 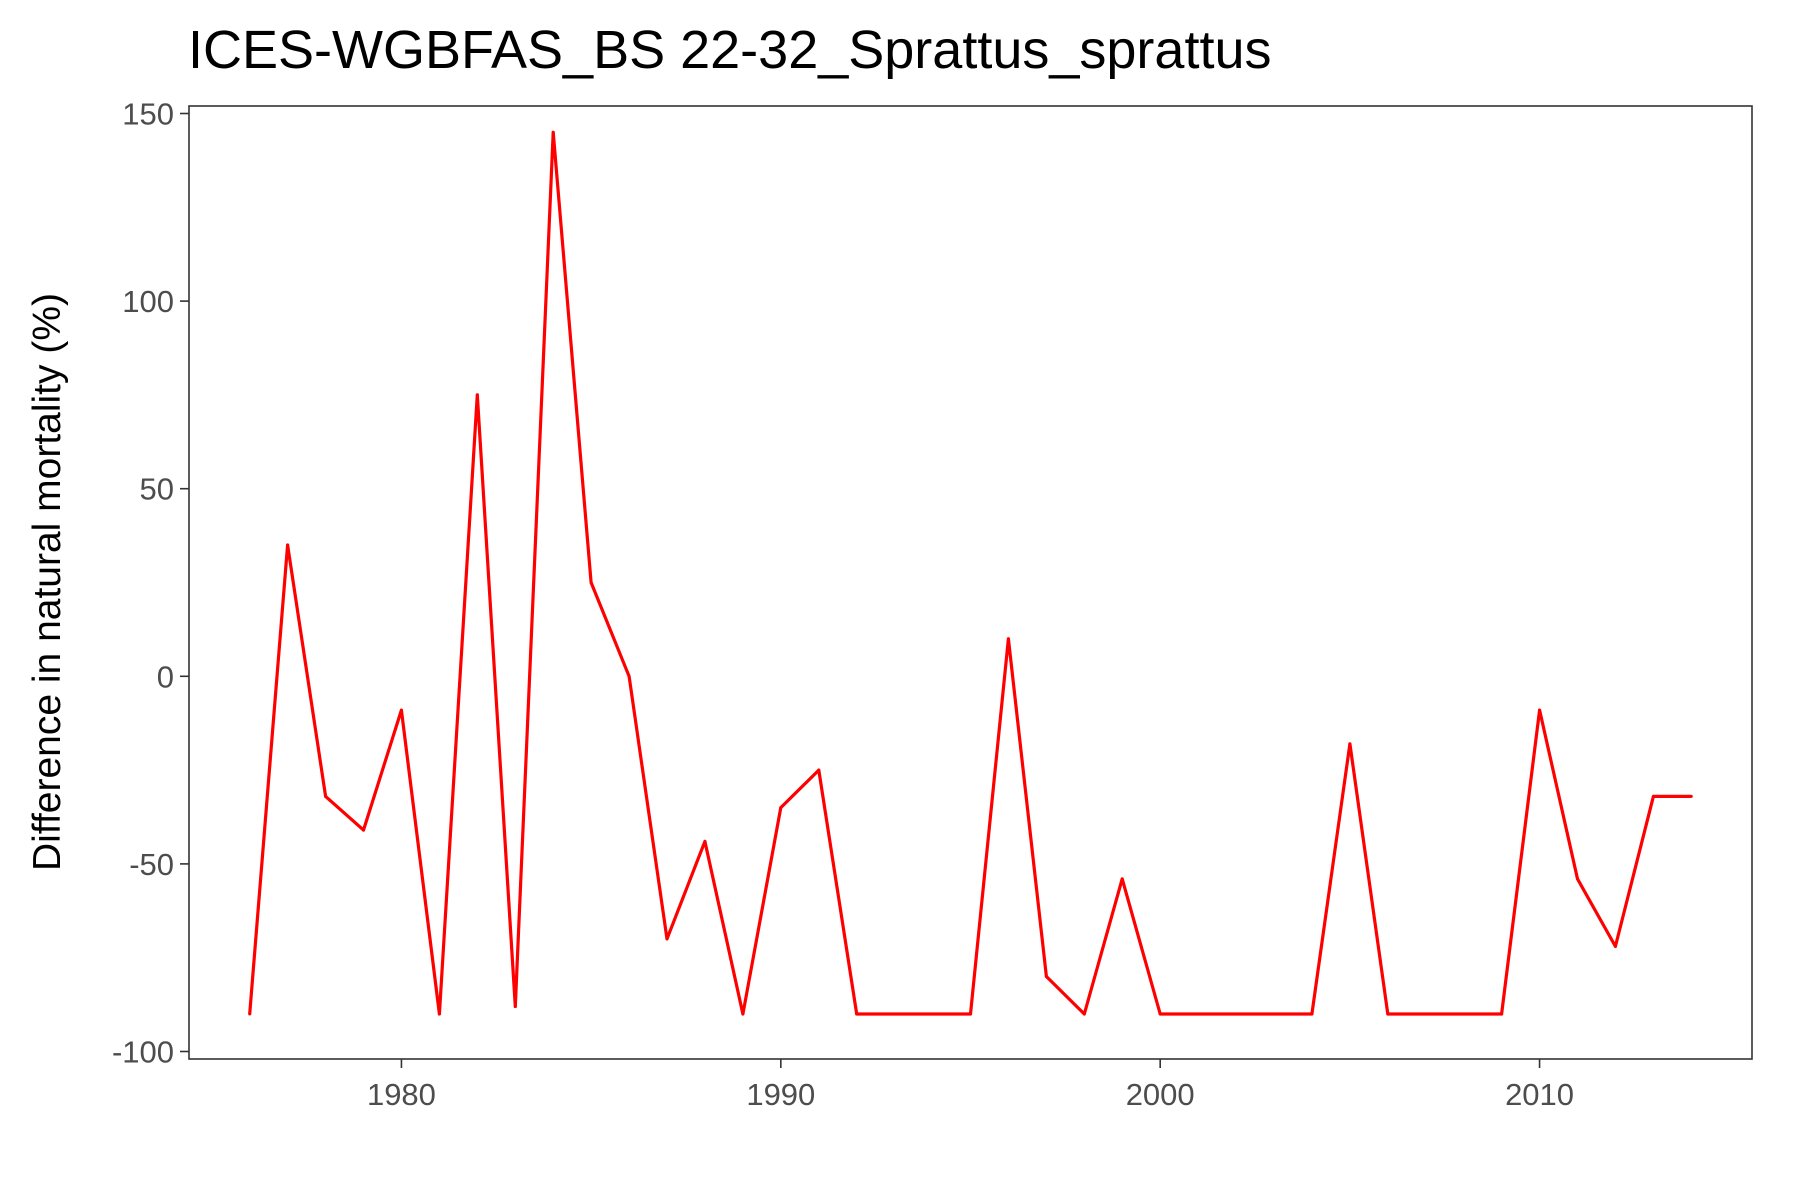 What do you see at coordinates (47, 582) in the screenshot?
I see `y-axis-label: Difference in natural mortality (%)` at bounding box center [47, 582].